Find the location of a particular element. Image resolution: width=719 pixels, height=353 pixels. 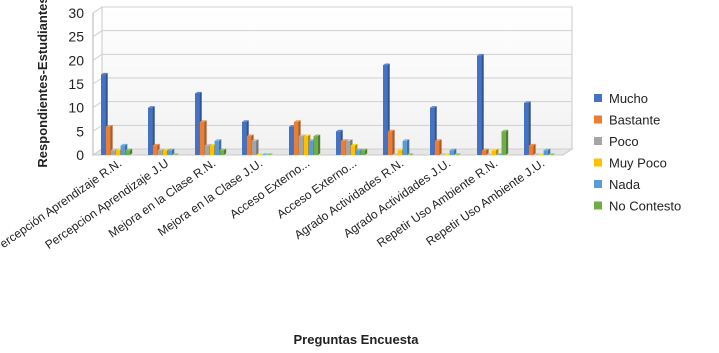

legend-item: No Contesto is located at coordinates (637, 206).